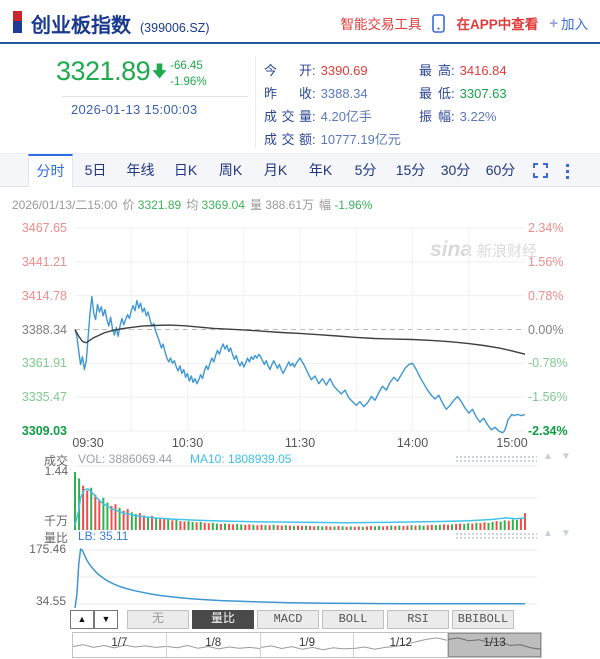 This screenshot has height=659, width=600. I want to click on indicator-tab-无: 无, so click(158, 619).